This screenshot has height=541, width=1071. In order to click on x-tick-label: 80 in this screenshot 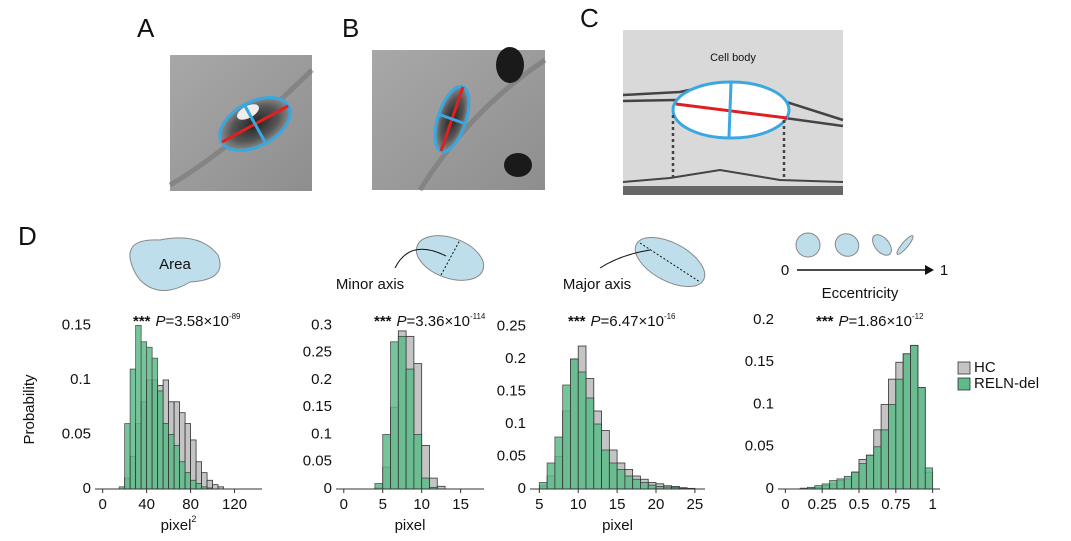, I will do `click(190, 504)`.